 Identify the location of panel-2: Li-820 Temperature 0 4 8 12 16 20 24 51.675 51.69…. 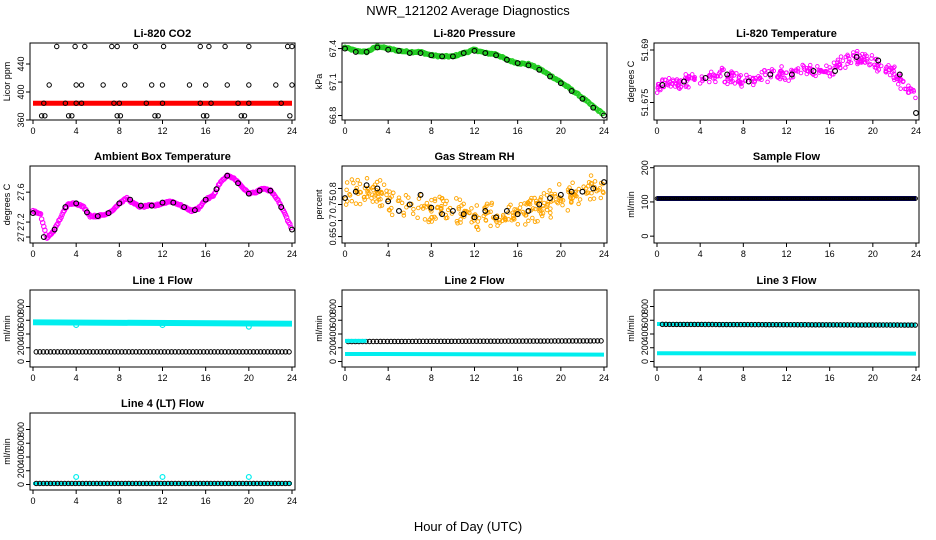
(773, 82).